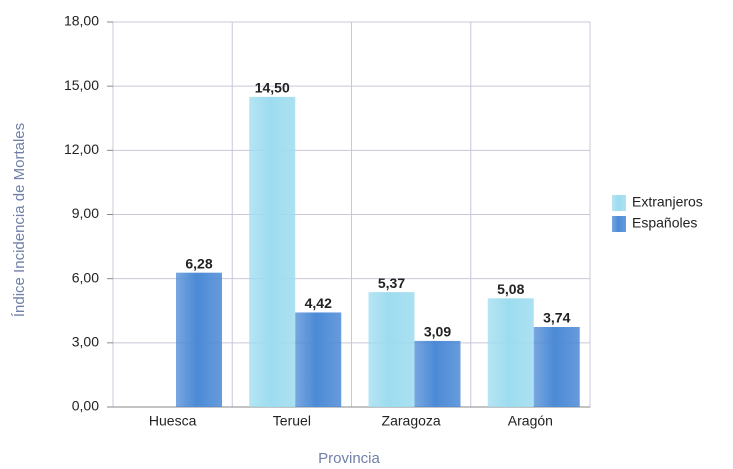 This screenshot has height=469, width=733. Describe the element at coordinates (530, 421) in the screenshot. I see `x-tick-label: Aragón` at that location.